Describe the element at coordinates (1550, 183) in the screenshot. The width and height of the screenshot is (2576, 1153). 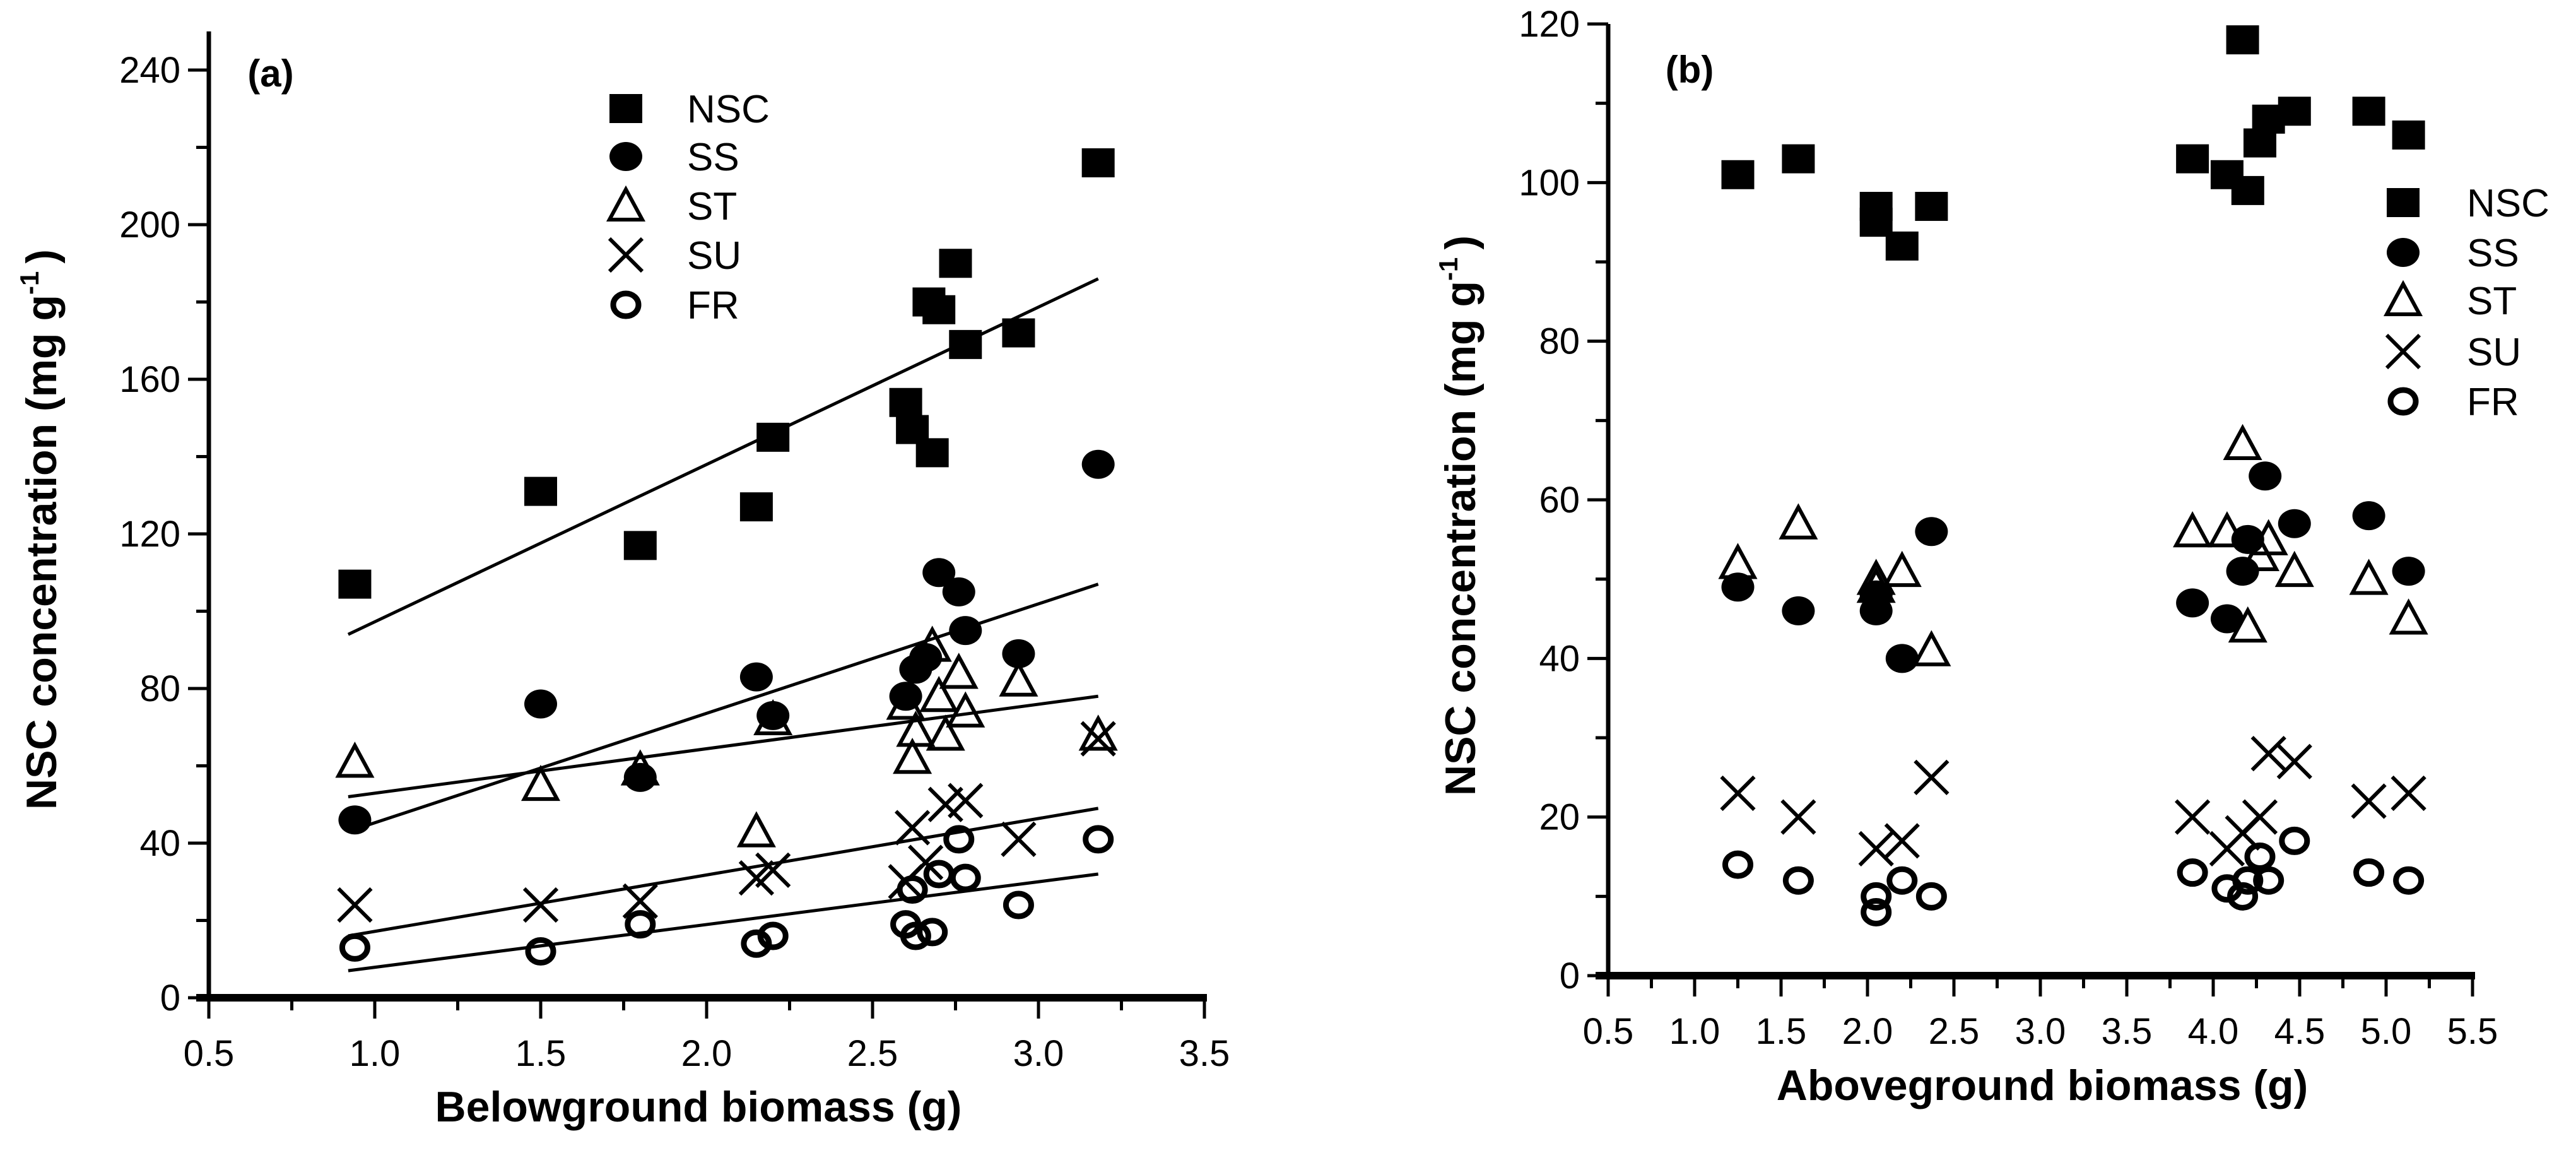
I see `y-tick-label: 100` at that location.